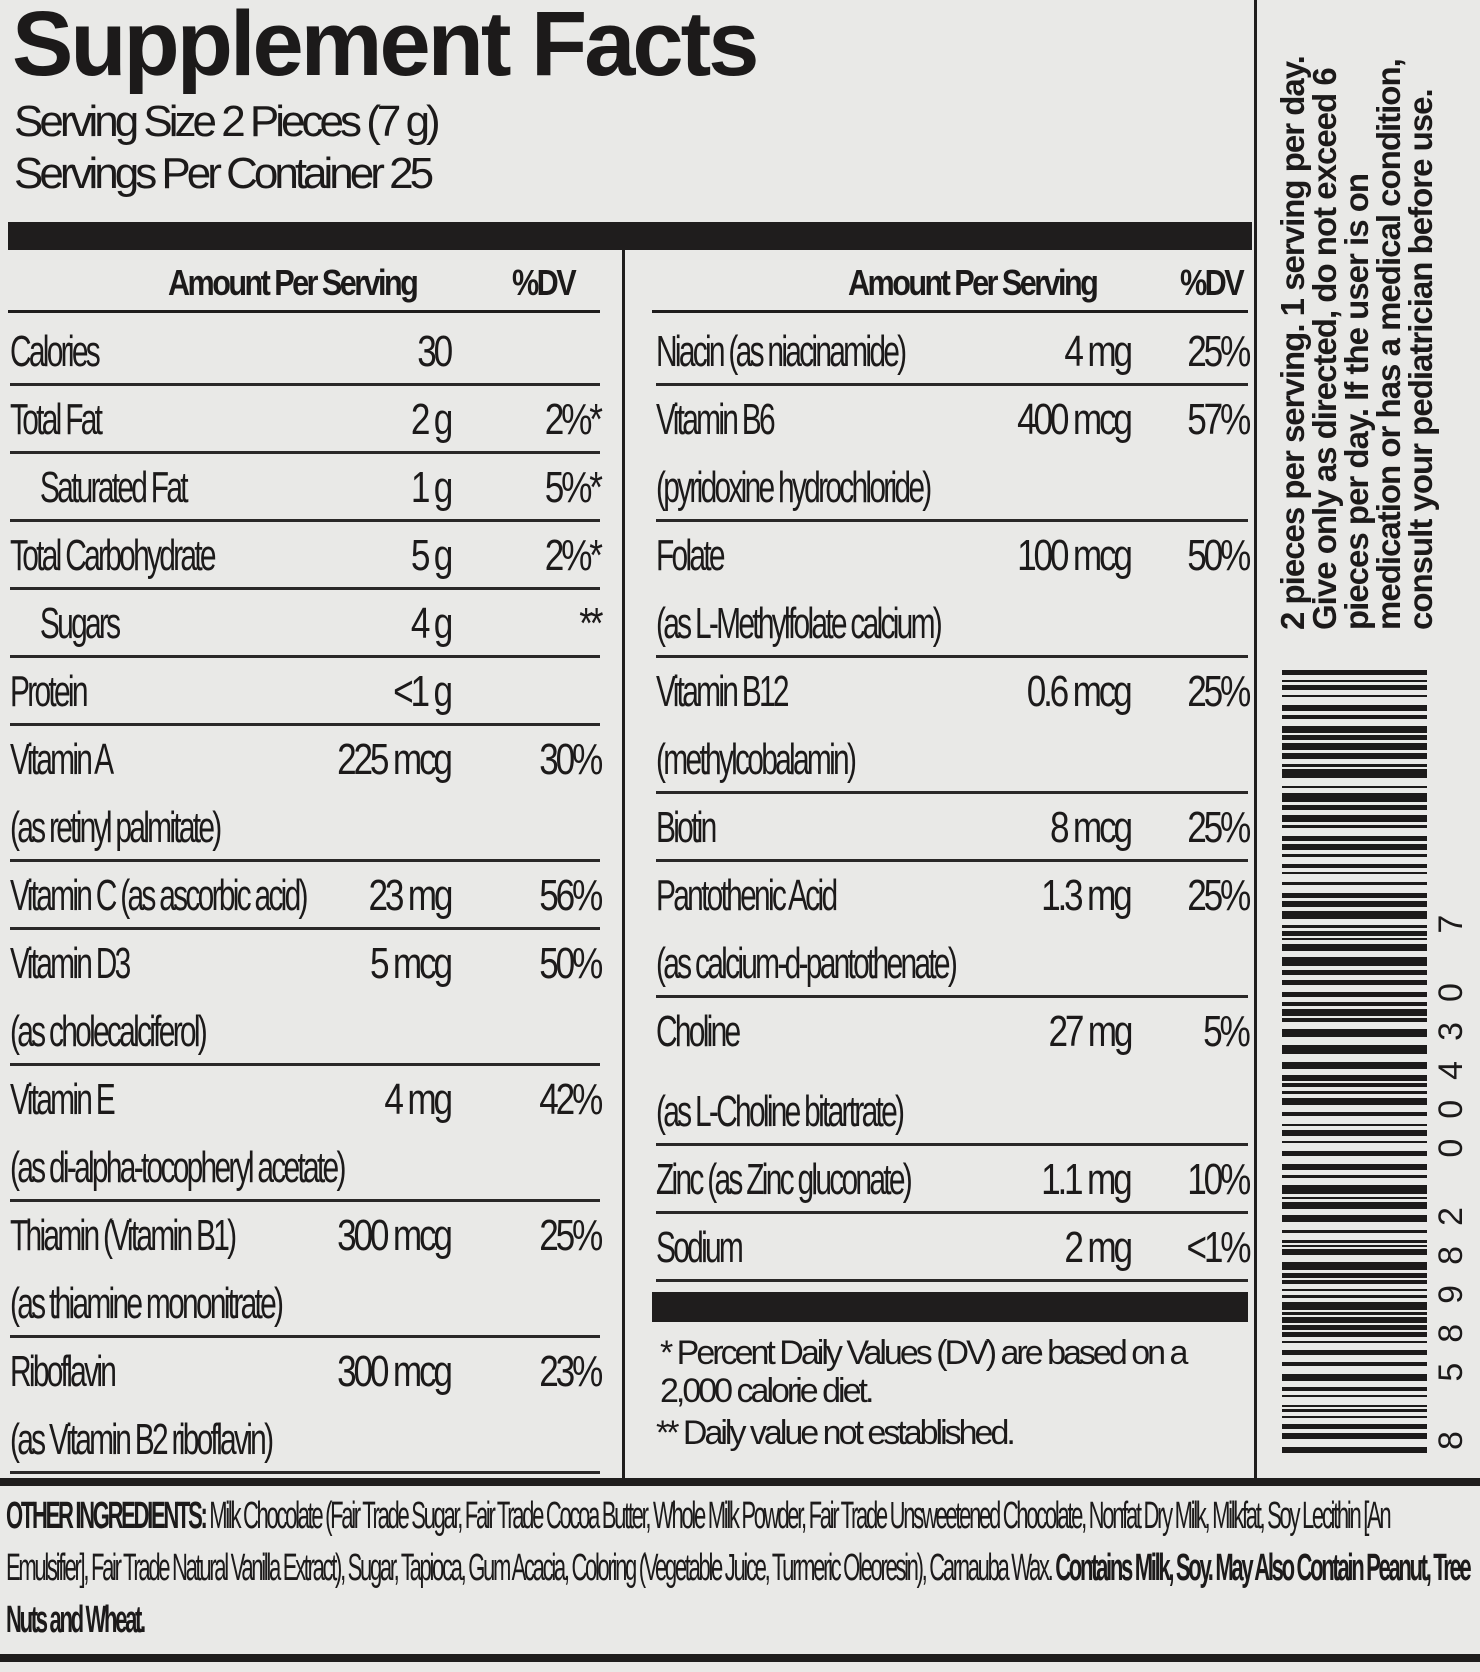 This screenshot has height=1672, width=1480. What do you see at coordinates (1219, 419) in the screenshot?
I see `nutrient-dv: 57%` at bounding box center [1219, 419].